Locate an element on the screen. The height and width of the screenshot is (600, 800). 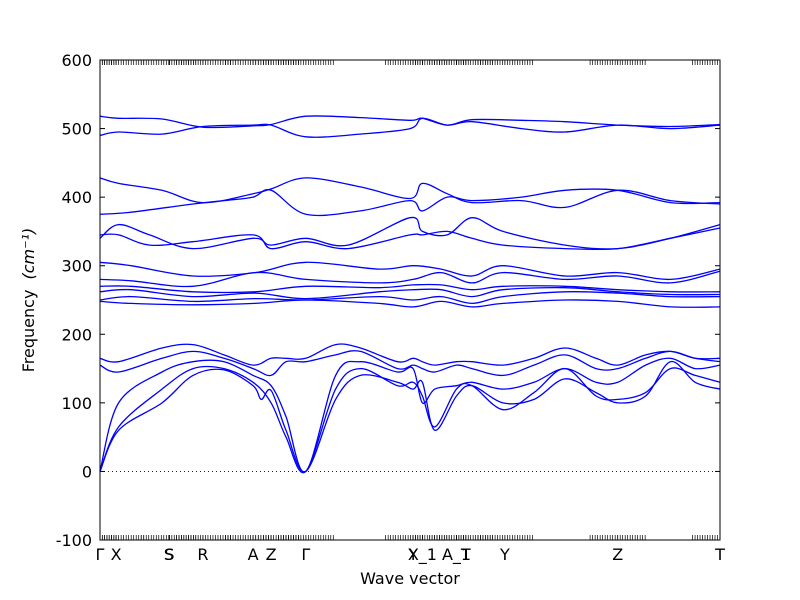
x-tick-label: S is located at coordinates (169, 554).